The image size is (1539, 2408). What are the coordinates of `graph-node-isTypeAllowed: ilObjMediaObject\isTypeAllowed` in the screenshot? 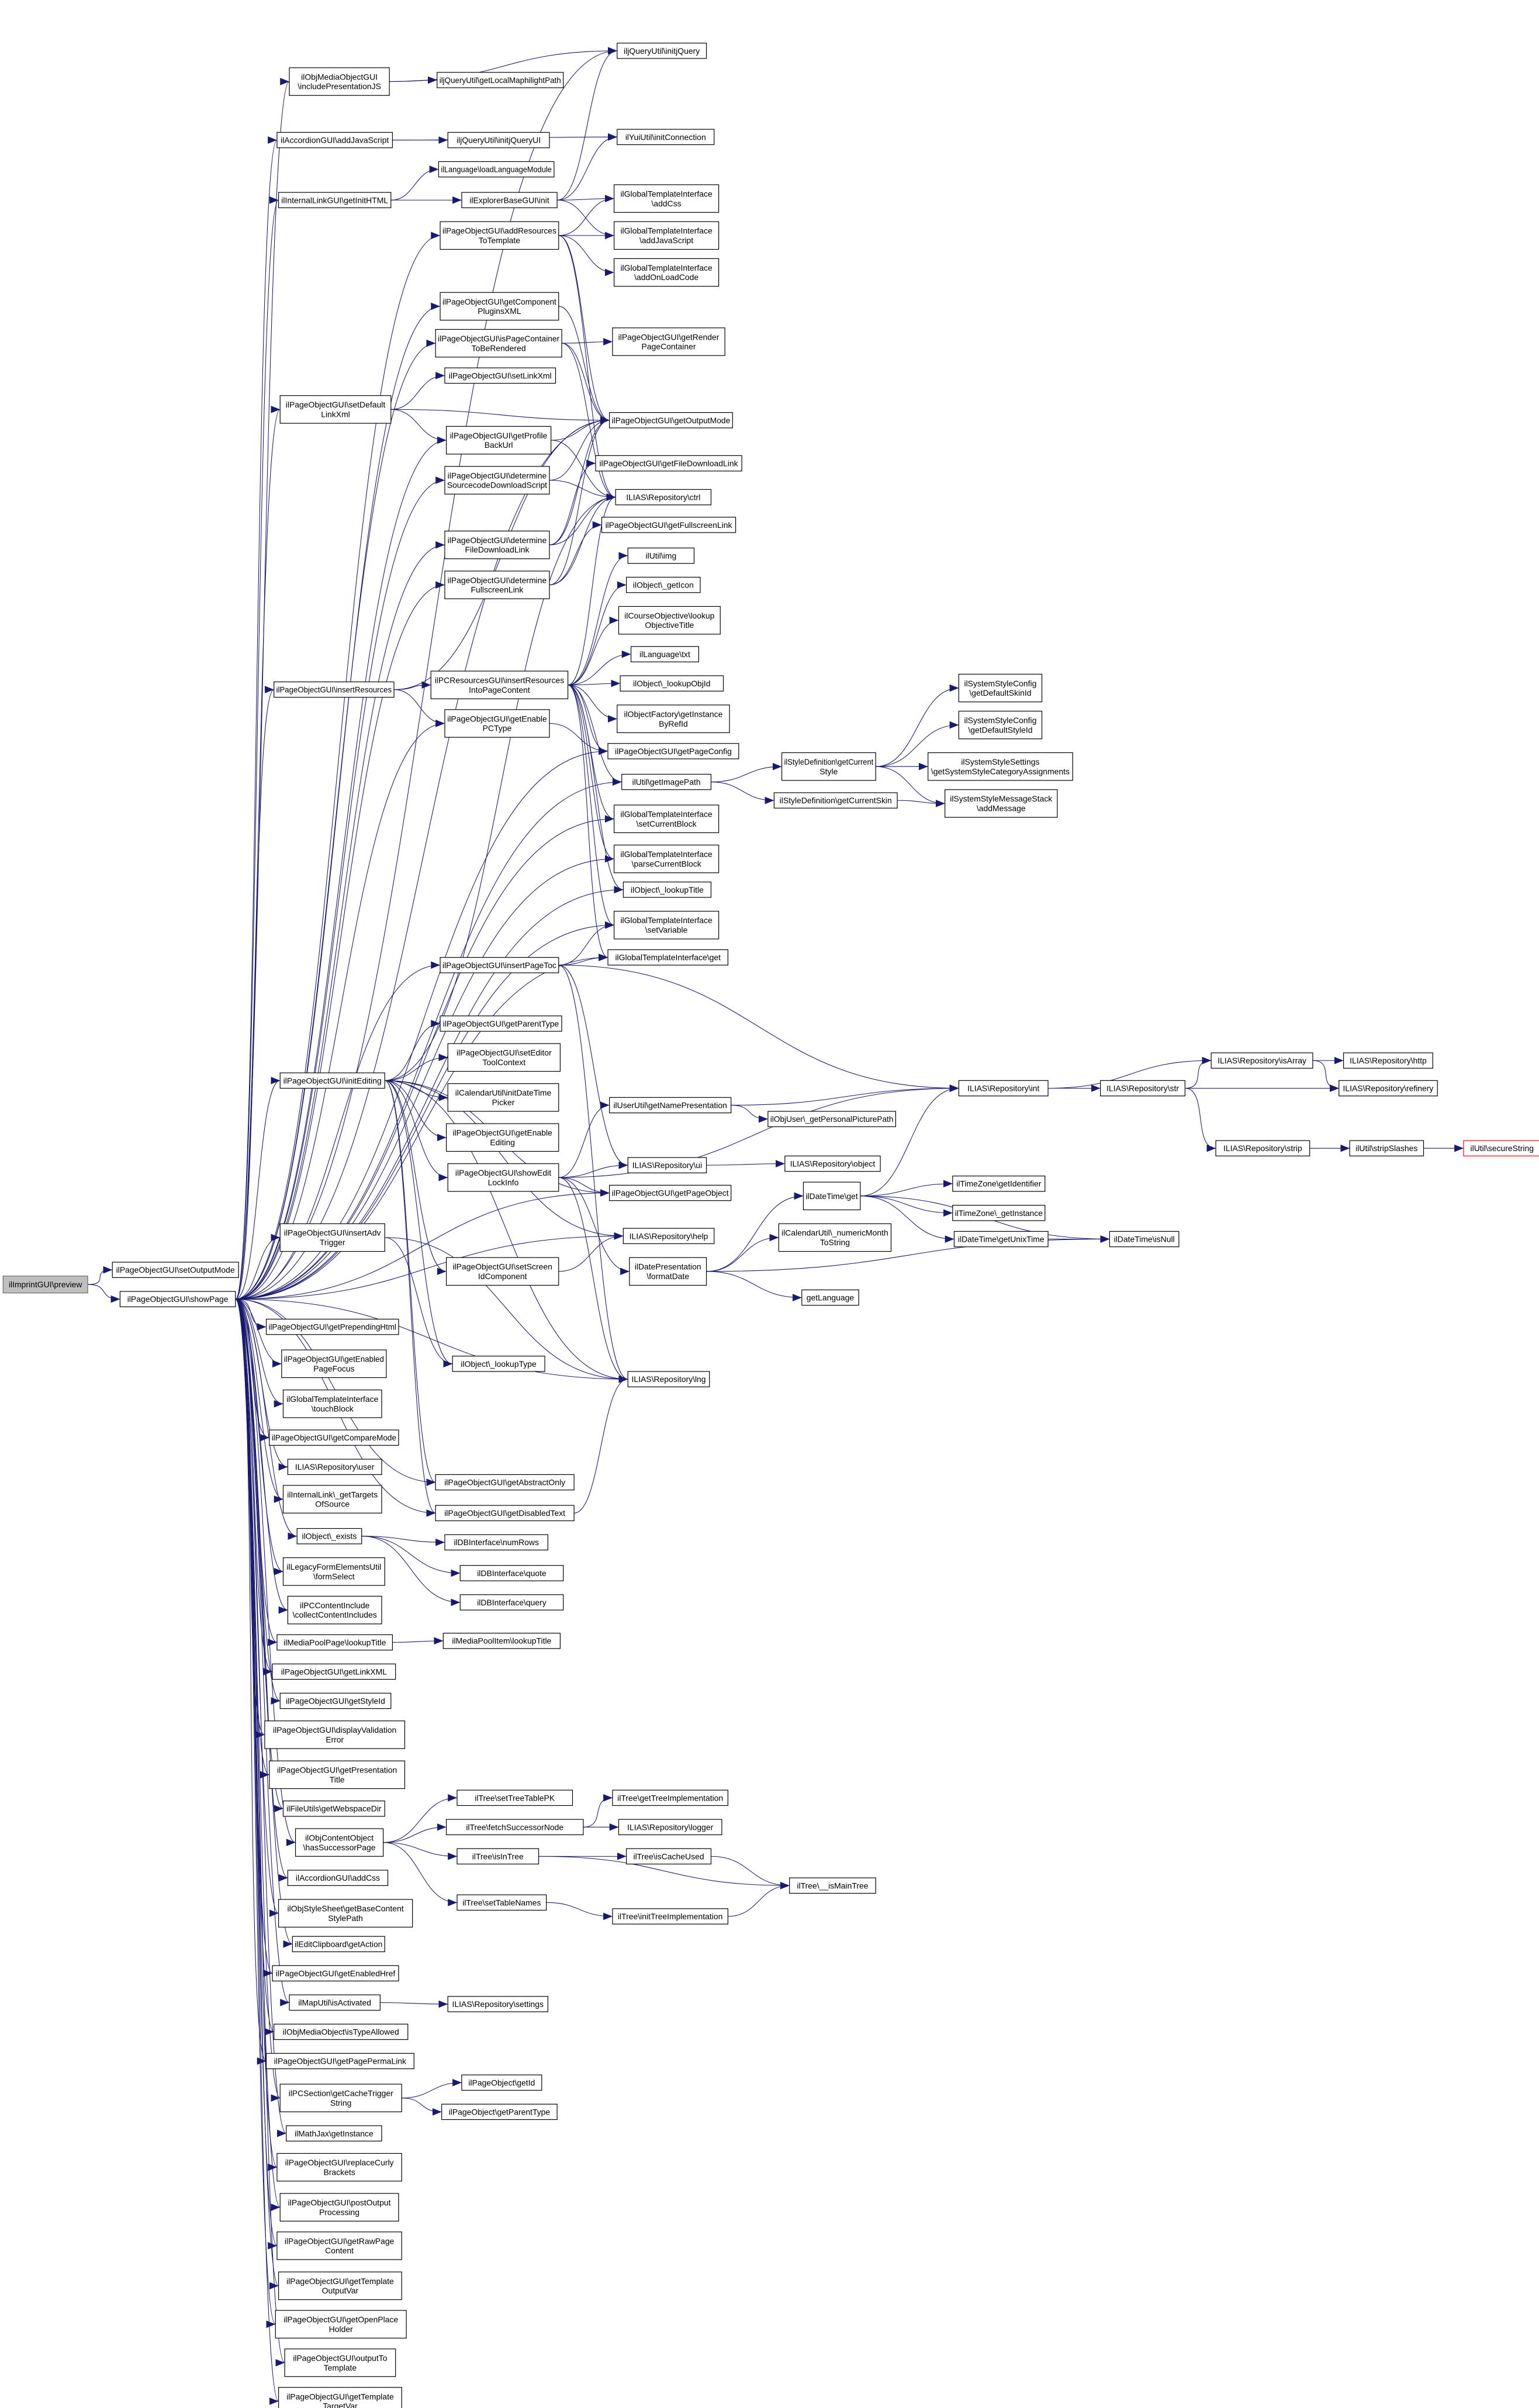 It's located at (342, 2031).